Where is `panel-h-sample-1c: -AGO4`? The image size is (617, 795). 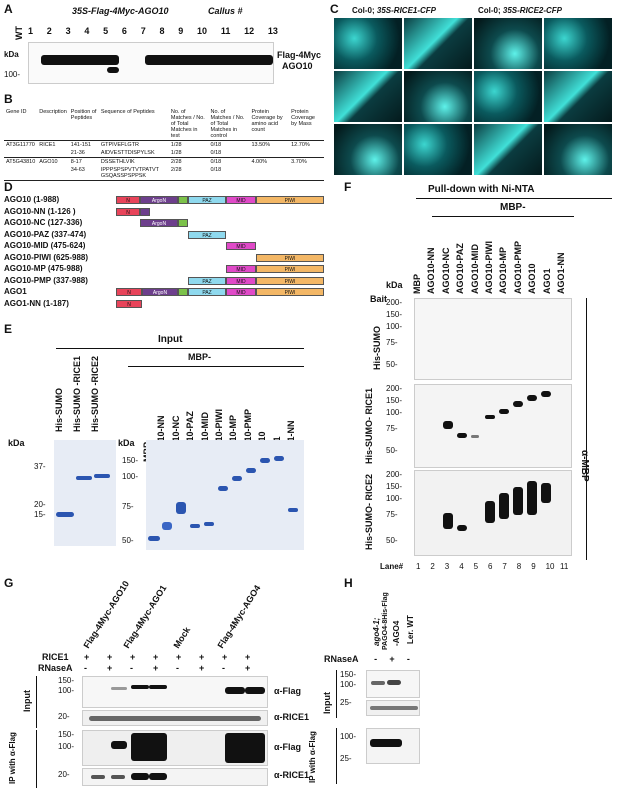
panel-h-sample-1c: -AGO4 is located at coordinates (396, 633).